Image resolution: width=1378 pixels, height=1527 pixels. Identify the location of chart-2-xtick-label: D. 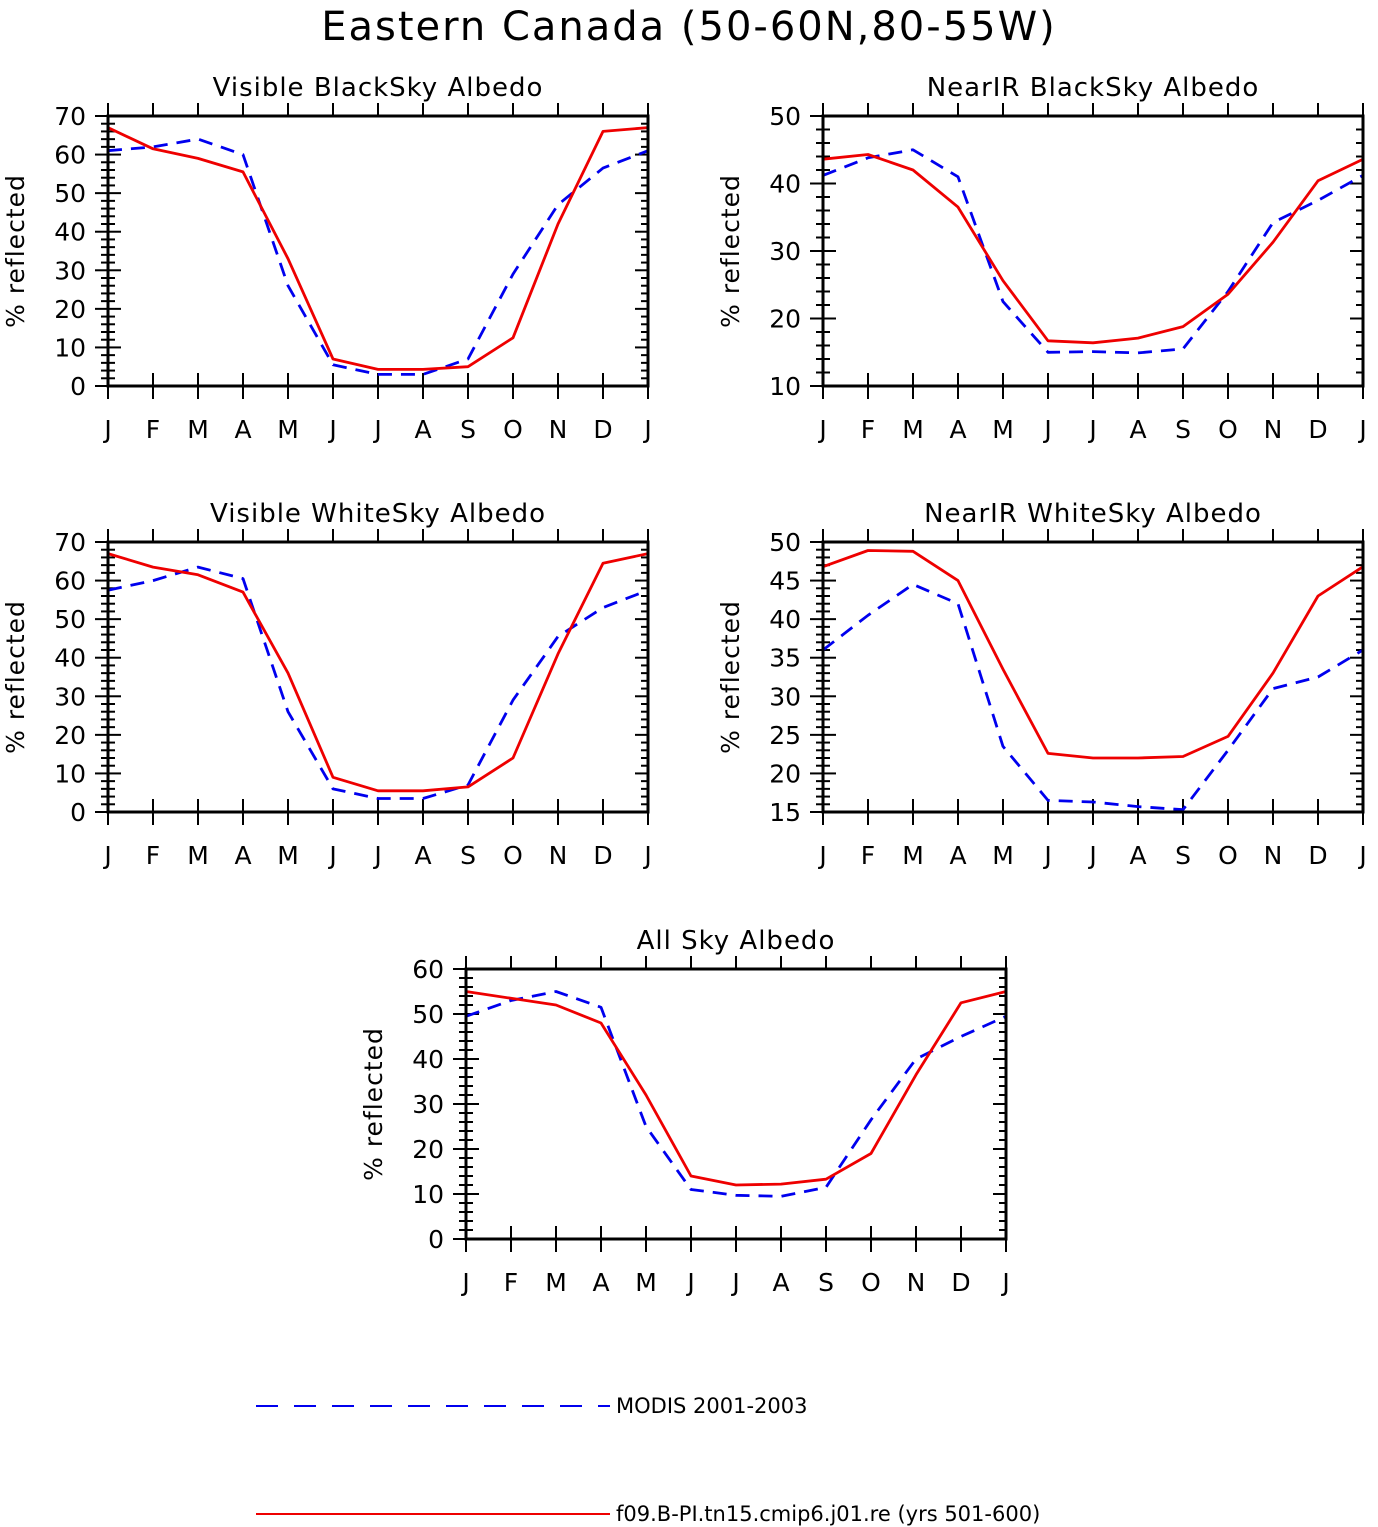
(602, 855).